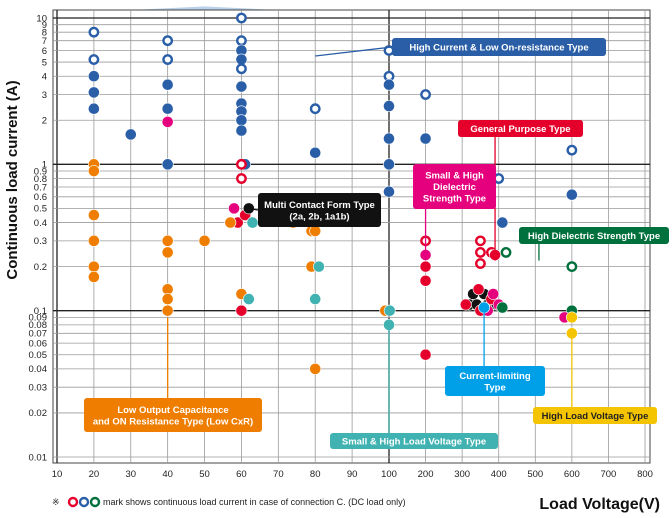 The image size is (672, 518). I want to click on label-text: and ON Resistance Type (Low CxR), so click(173, 421).